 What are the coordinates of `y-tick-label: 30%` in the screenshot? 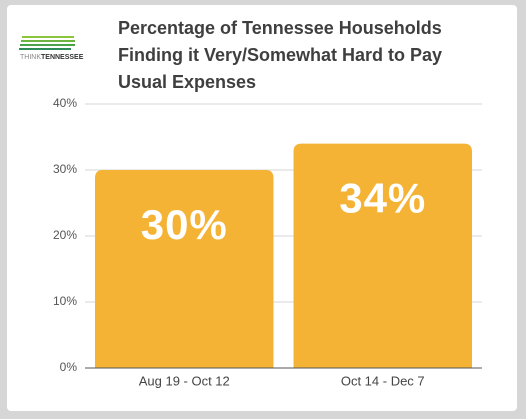 It's located at (65, 169).